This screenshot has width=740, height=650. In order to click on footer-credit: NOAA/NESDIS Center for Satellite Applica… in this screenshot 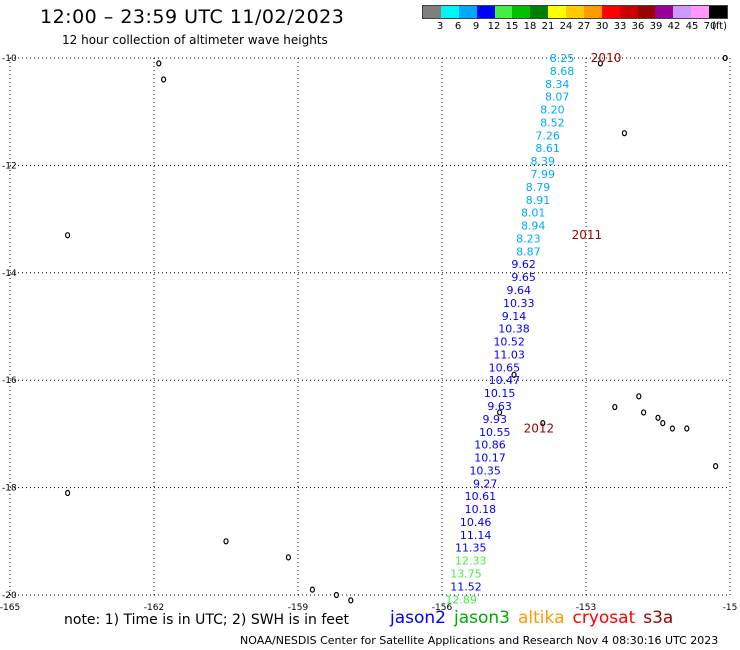, I will do `click(479, 640)`.